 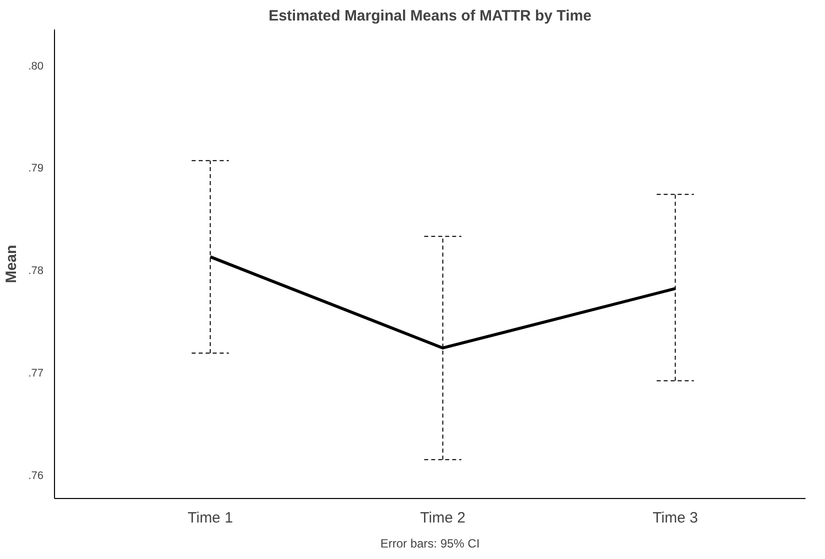 What do you see at coordinates (430, 543) in the screenshot?
I see `text: Error bars: 95% CI` at bounding box center [430, 543].